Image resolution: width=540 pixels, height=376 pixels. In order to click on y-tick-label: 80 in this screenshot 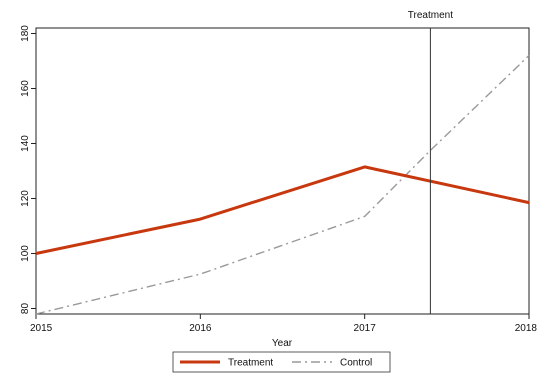, I will do `click(25, 309)`.